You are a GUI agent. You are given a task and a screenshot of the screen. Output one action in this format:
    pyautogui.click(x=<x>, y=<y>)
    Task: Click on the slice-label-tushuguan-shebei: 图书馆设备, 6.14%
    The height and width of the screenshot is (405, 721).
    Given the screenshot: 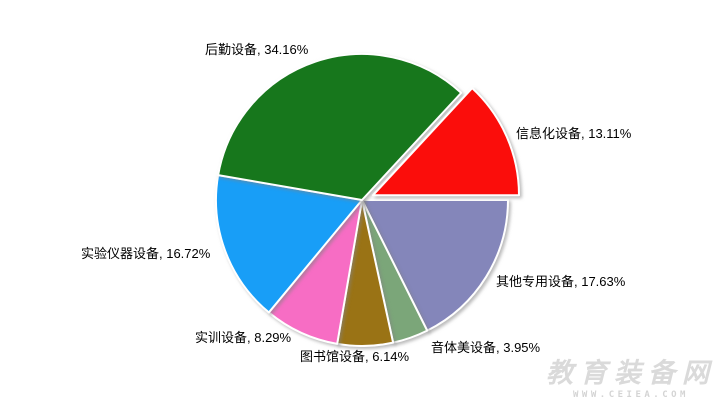 What is the action you would take?
    pyautogui.click(x=355, y=356)
    